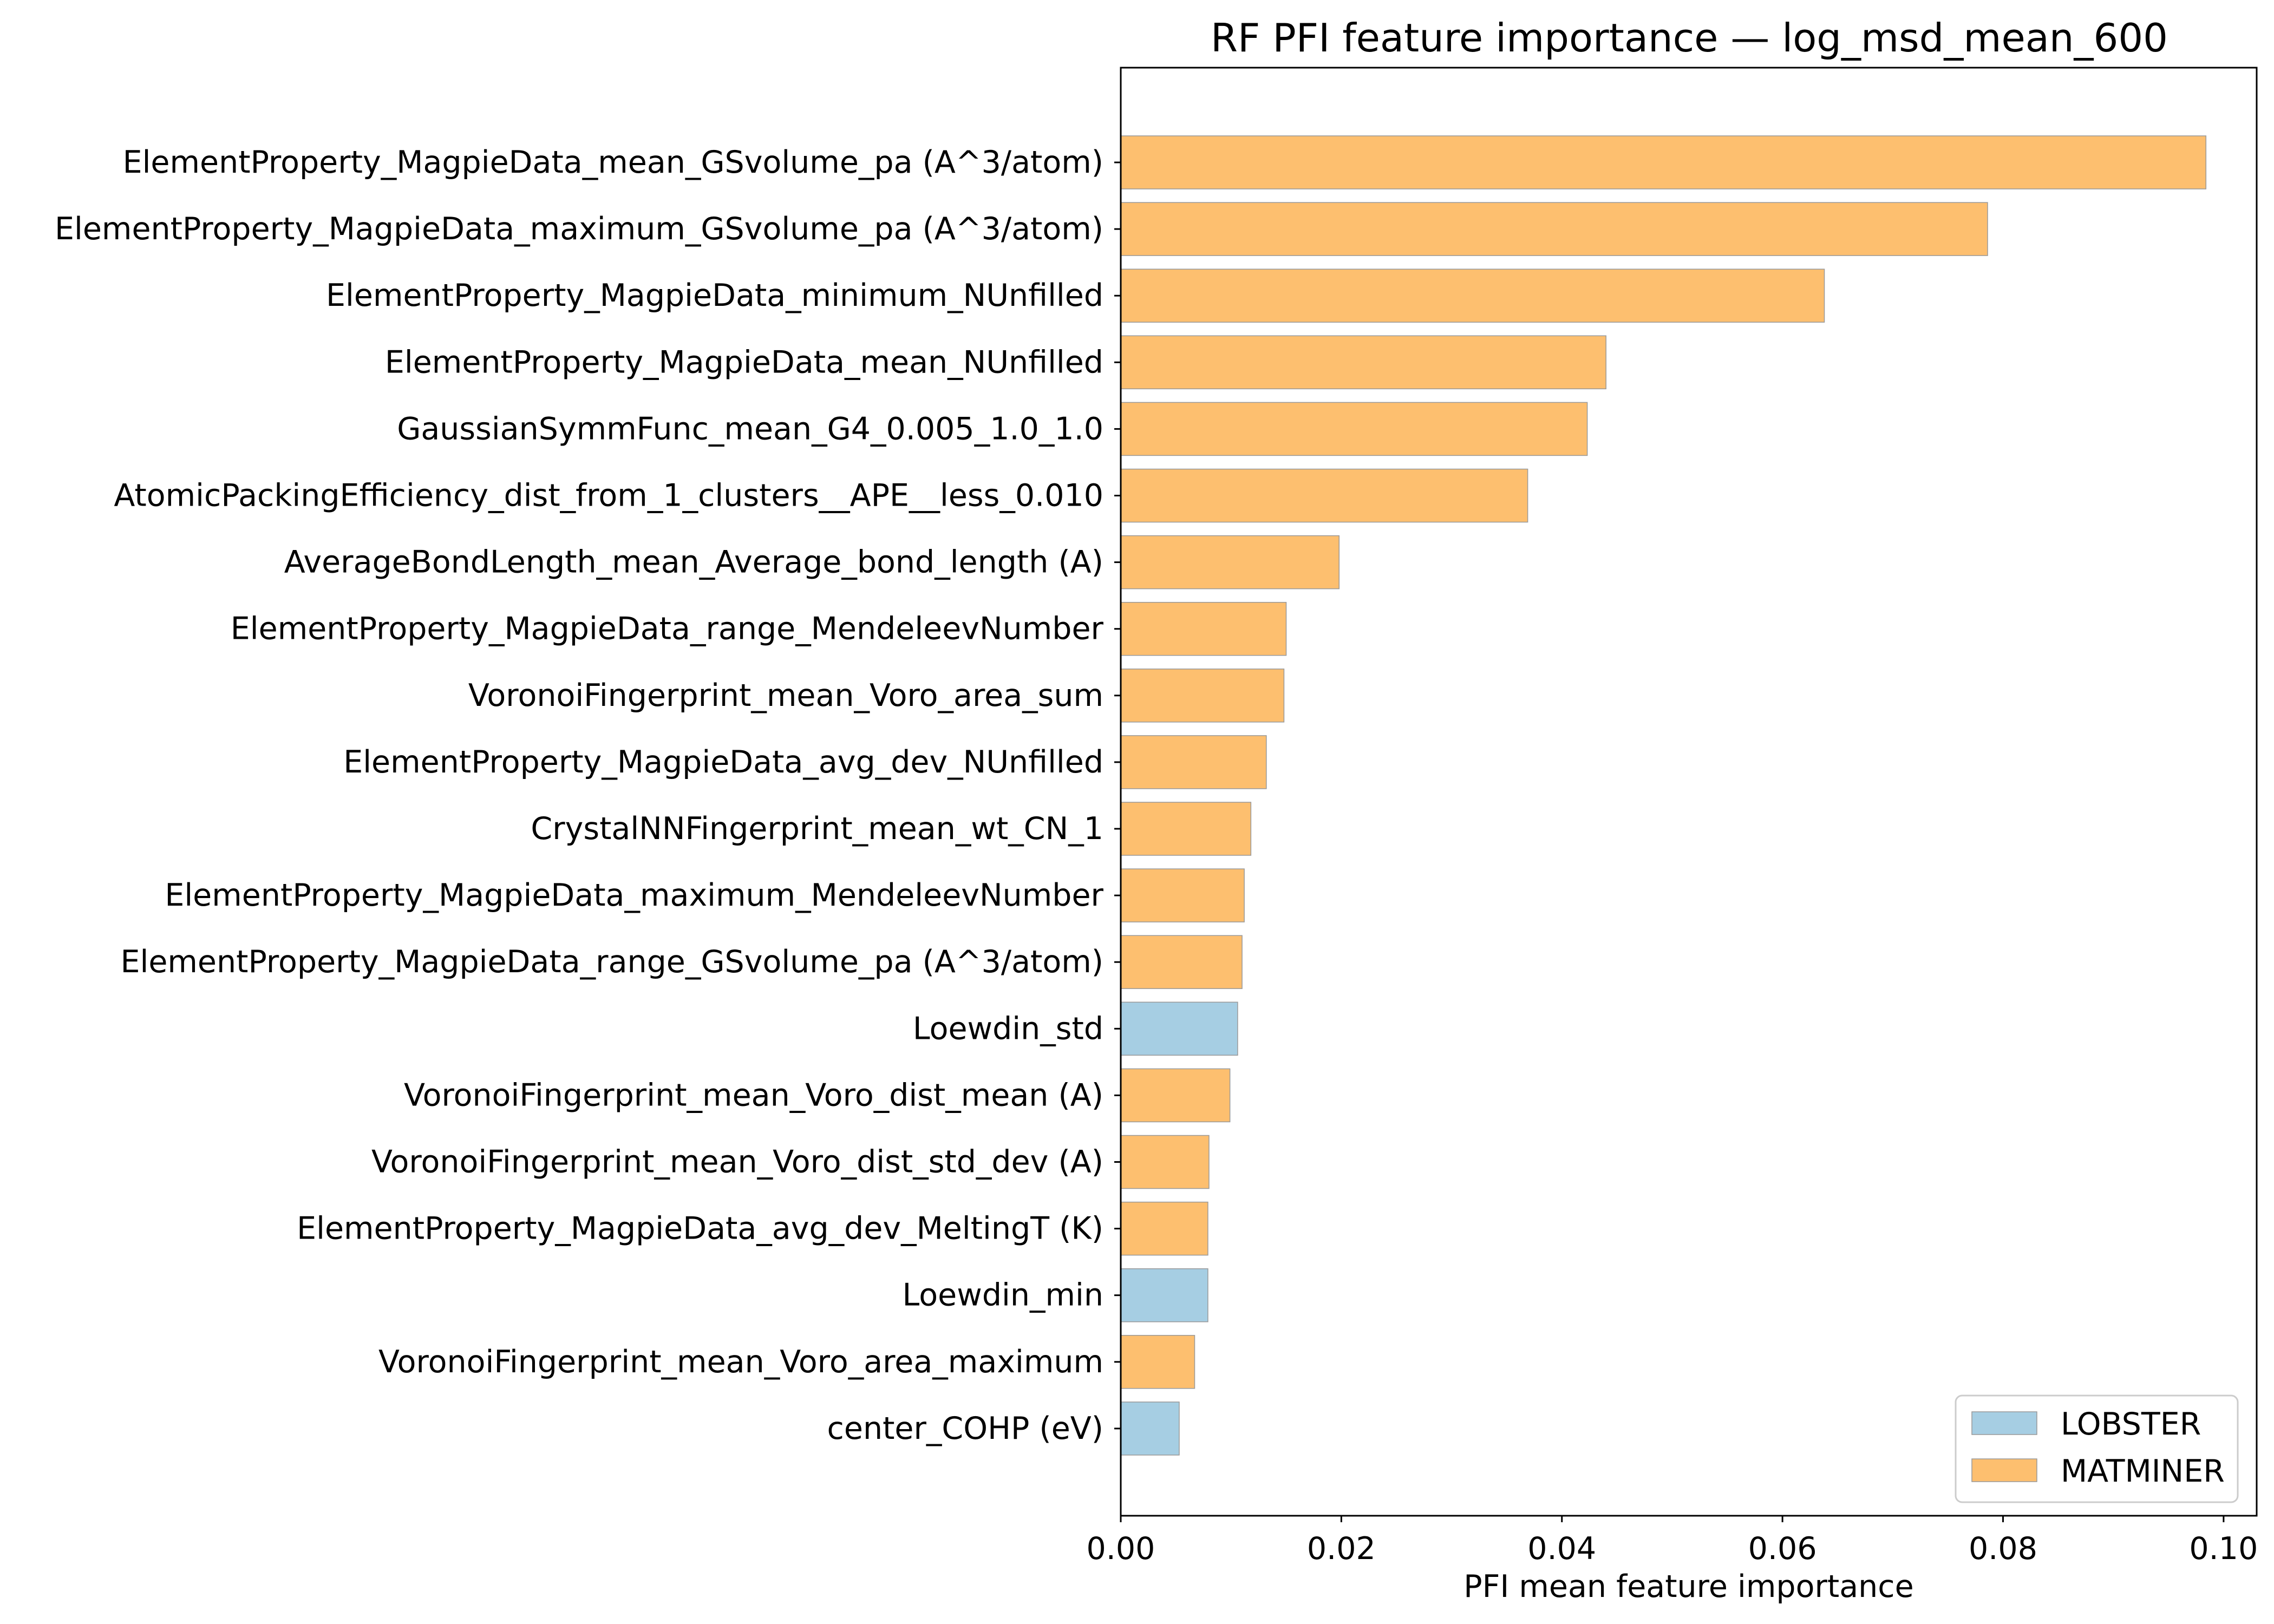  What do you see at coordinates (2224, 1549) in the screenshot?
I see `x-tick-label: 0.10` at bounding box center [2224, 1549].